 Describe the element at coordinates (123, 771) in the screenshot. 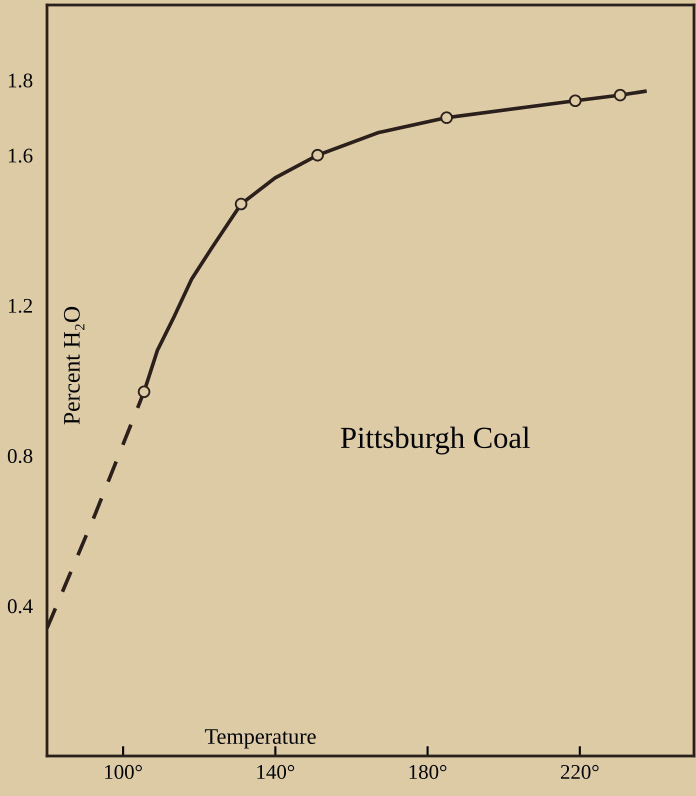

I see `x-tick-label: 100°` at that location.